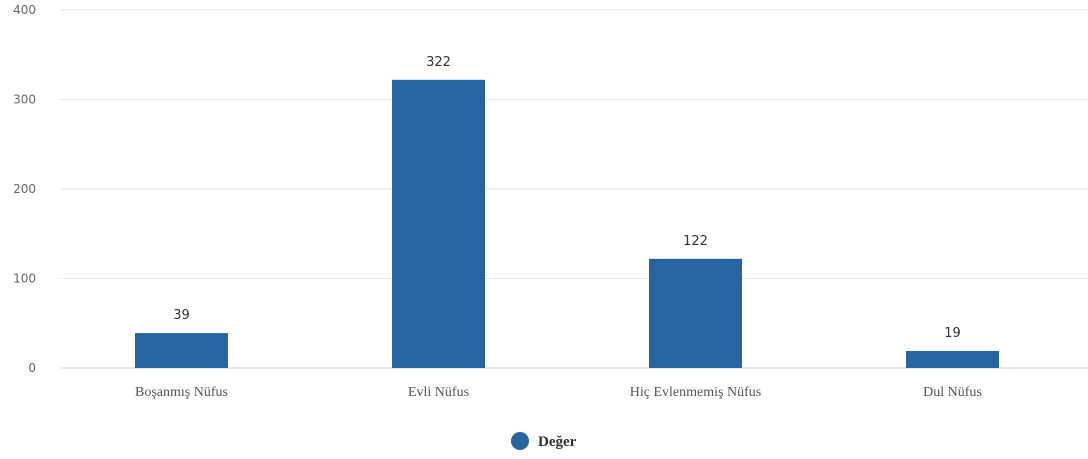  What do you see at coordinates (695, 241) in the screenshot?
I see `data-label: 122` at bounding box center [695, 241].